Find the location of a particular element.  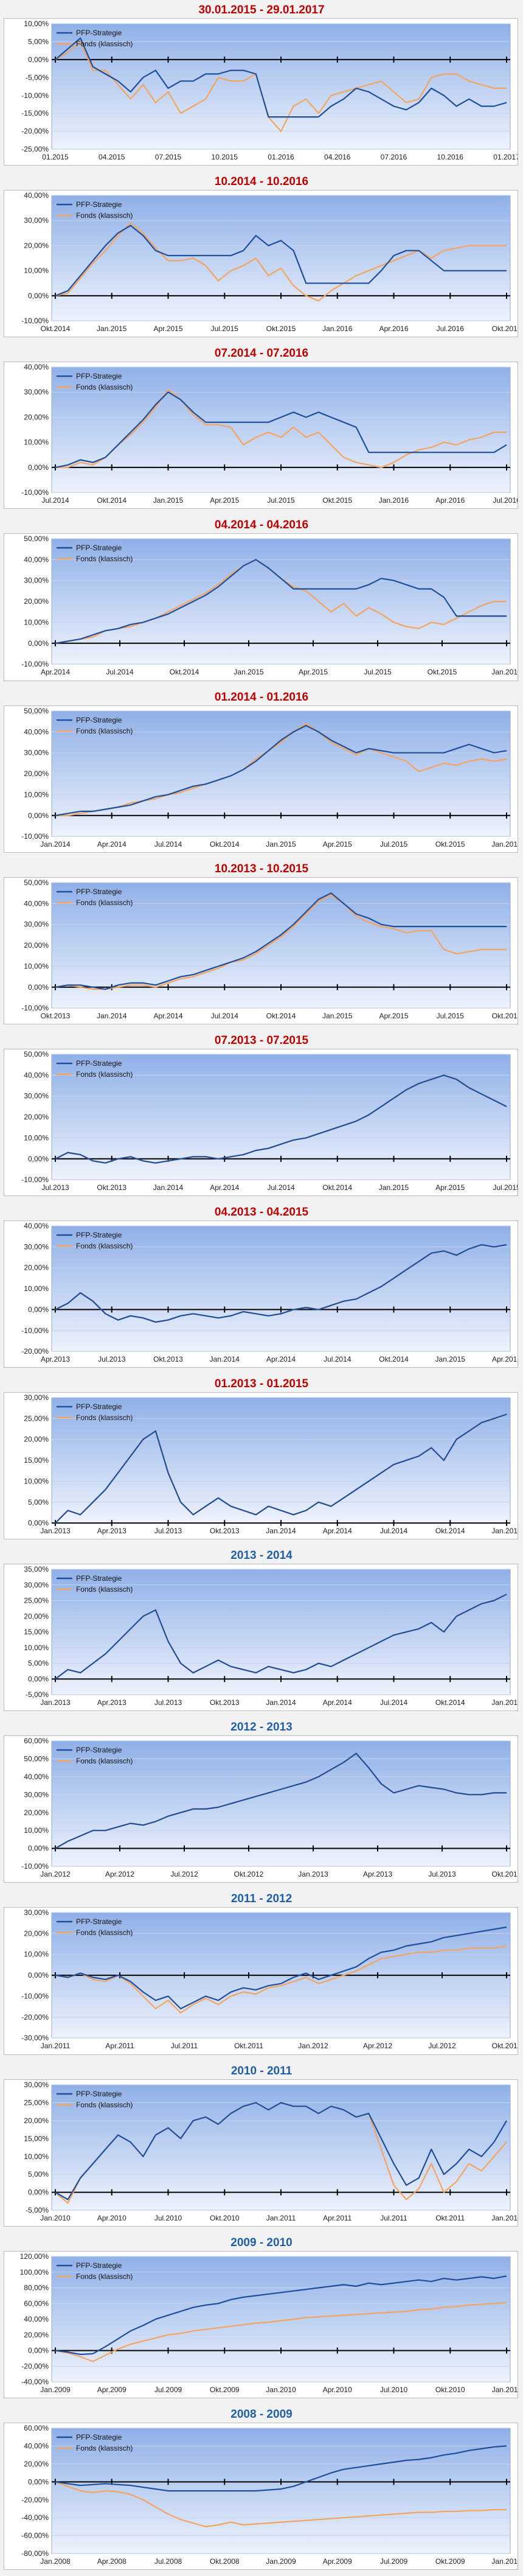

x-tick-label: Jul.2010 is located at coordinates (394, 2389).